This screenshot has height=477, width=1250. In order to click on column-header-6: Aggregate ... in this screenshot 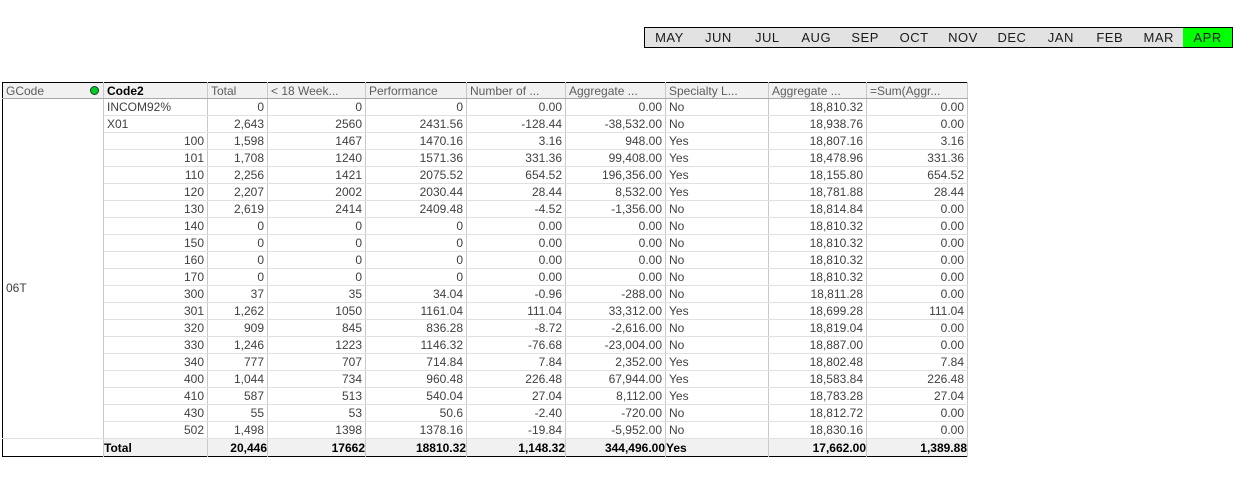, I will do `click(615, 90)`.